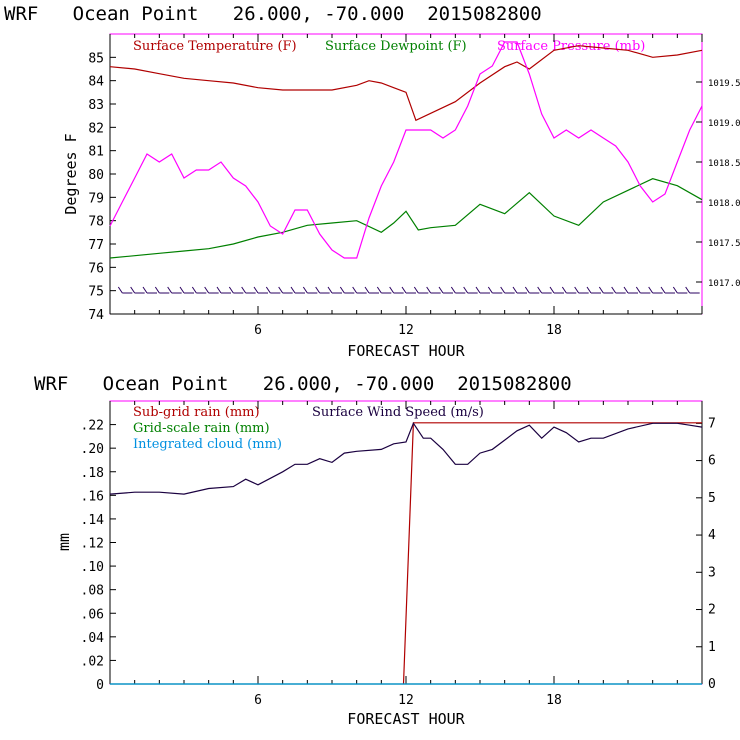  Describe the element at coordinates (712, 610) in the screenshot. I see `y2-tick-label: 2` at that location.